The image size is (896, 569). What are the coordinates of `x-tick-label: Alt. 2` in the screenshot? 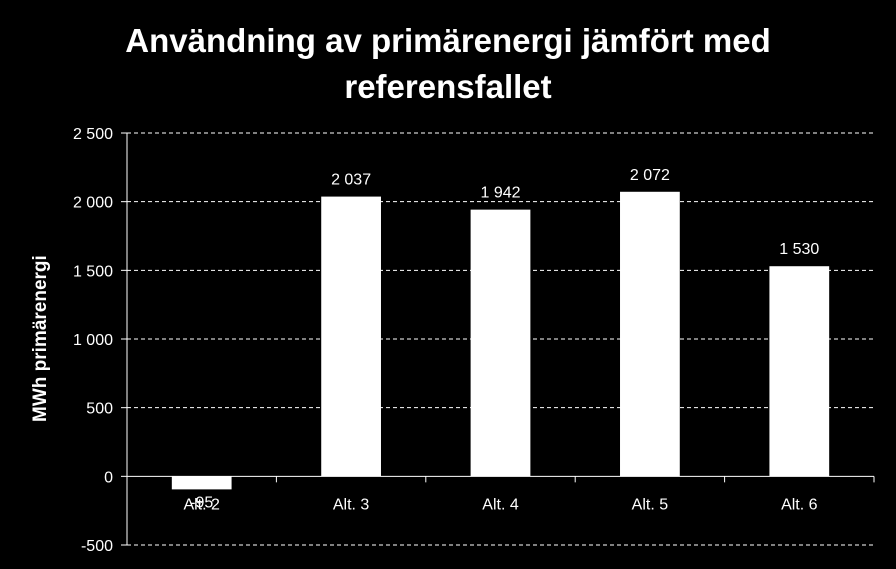 It's located at (201, 504).